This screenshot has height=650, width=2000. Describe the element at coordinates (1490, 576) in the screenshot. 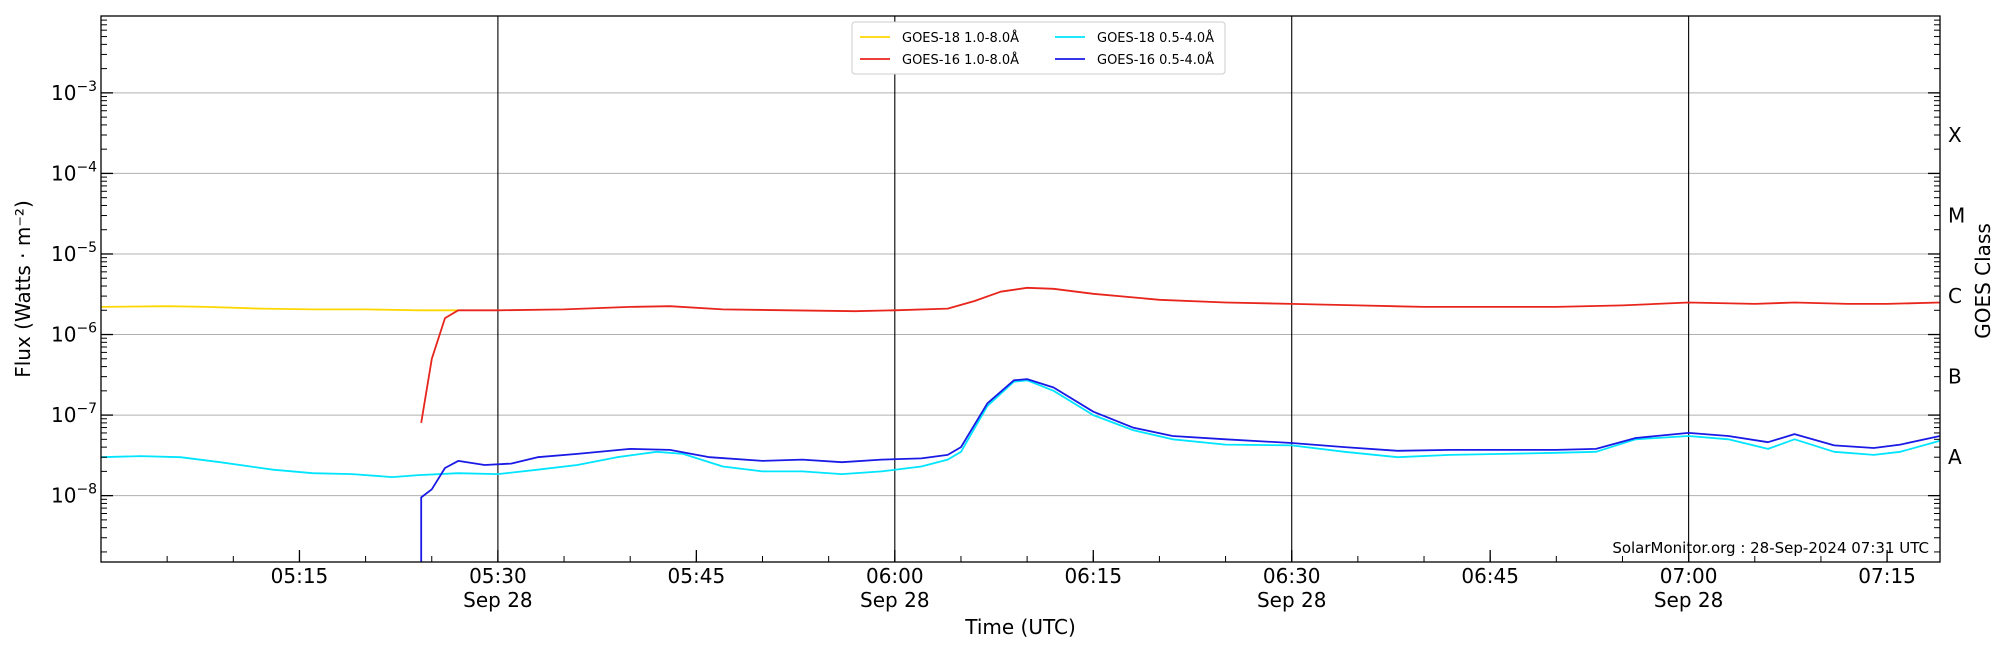

I see `x-tick-label: 06:45` at that location.